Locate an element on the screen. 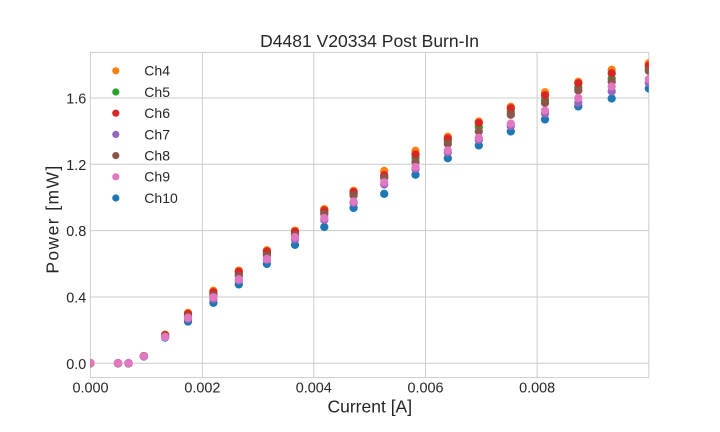  svg-text: 0.0 is located at coordinates (76, 365).